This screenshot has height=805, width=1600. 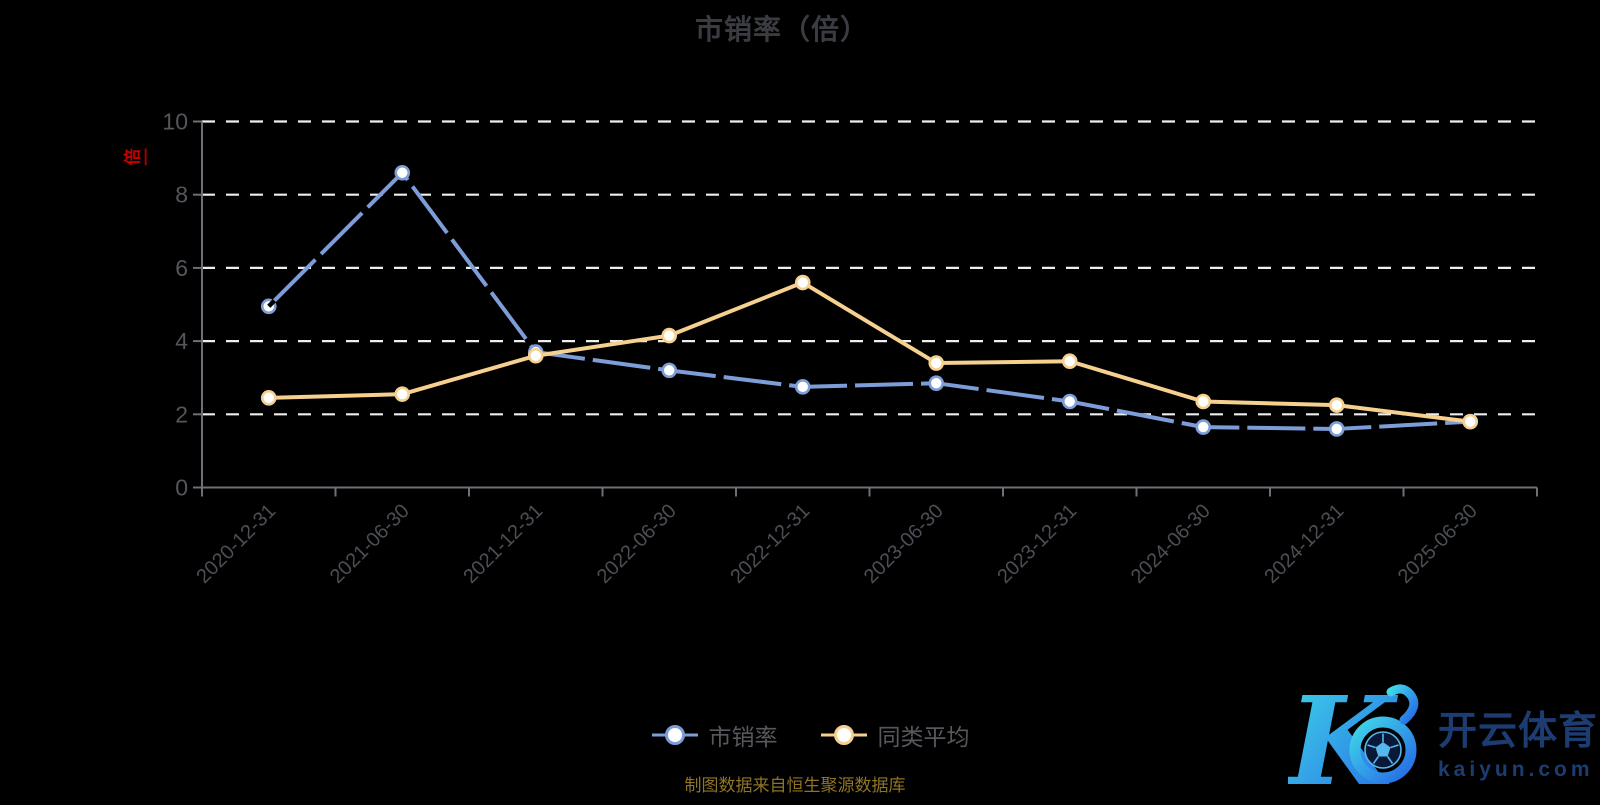 What do you see at coordinates (1304, 544) in the screenshot?
I see `x-axis-label: 2024-12-31` at bounding box center [1304, 544].